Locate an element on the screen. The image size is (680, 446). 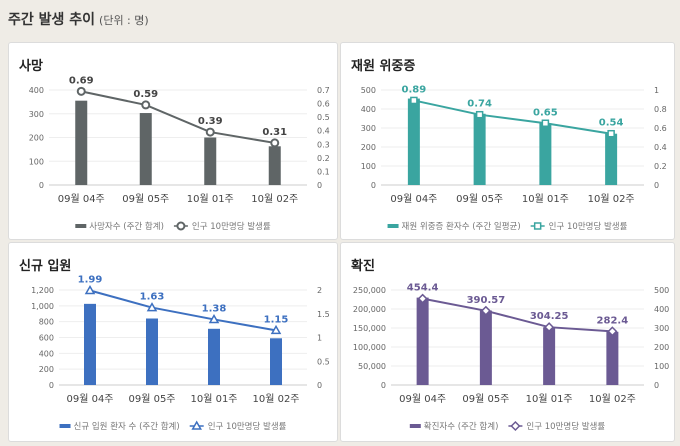
left-tick-label: 200 is located at coordinates (46, 369).